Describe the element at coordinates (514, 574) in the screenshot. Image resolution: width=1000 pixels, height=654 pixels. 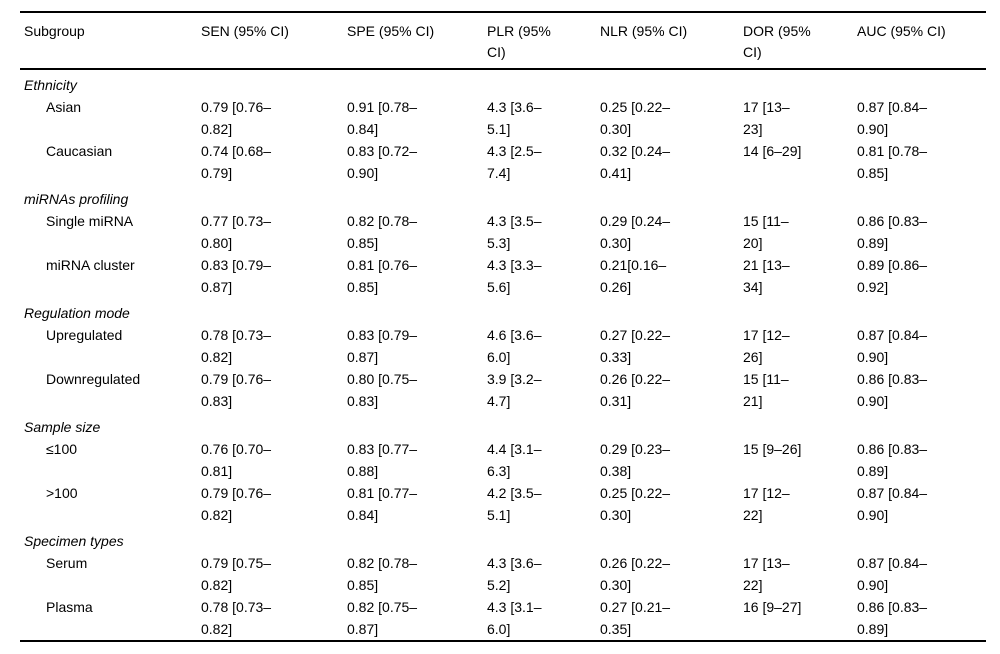
I see `cell-value: 4.3 [3.6– 5.2]` at that location.